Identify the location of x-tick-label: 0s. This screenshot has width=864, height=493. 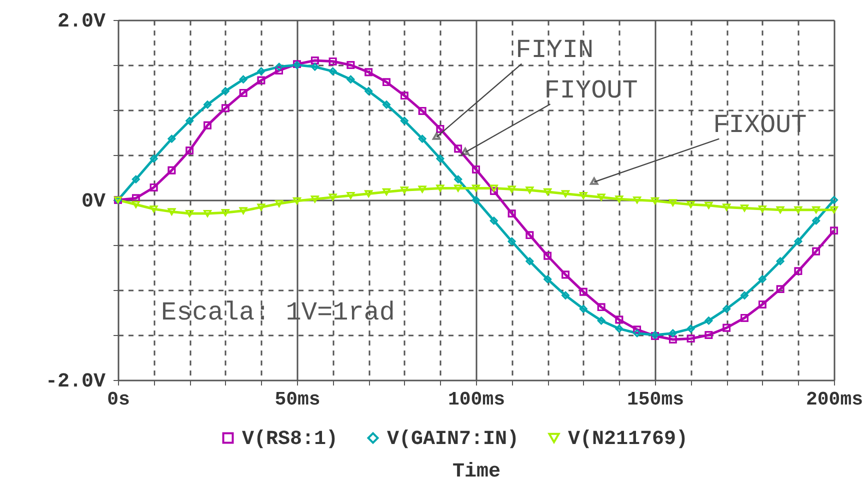
(118, 399).